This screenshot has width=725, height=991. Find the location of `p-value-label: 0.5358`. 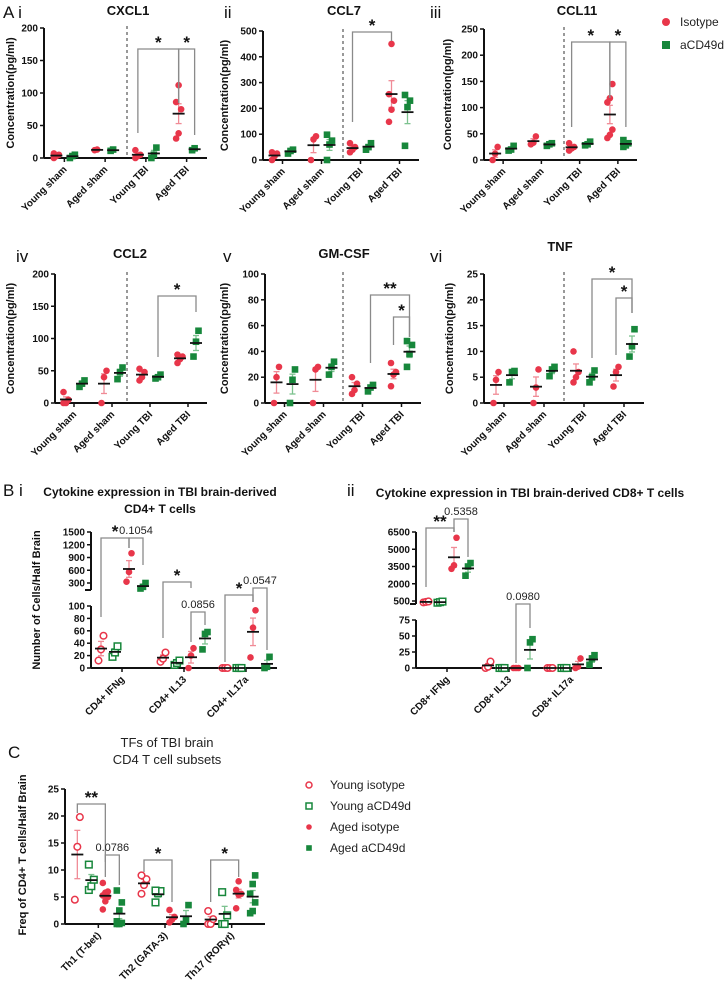

p-value-label: 0.5358 is located at coordinates (461, 512).